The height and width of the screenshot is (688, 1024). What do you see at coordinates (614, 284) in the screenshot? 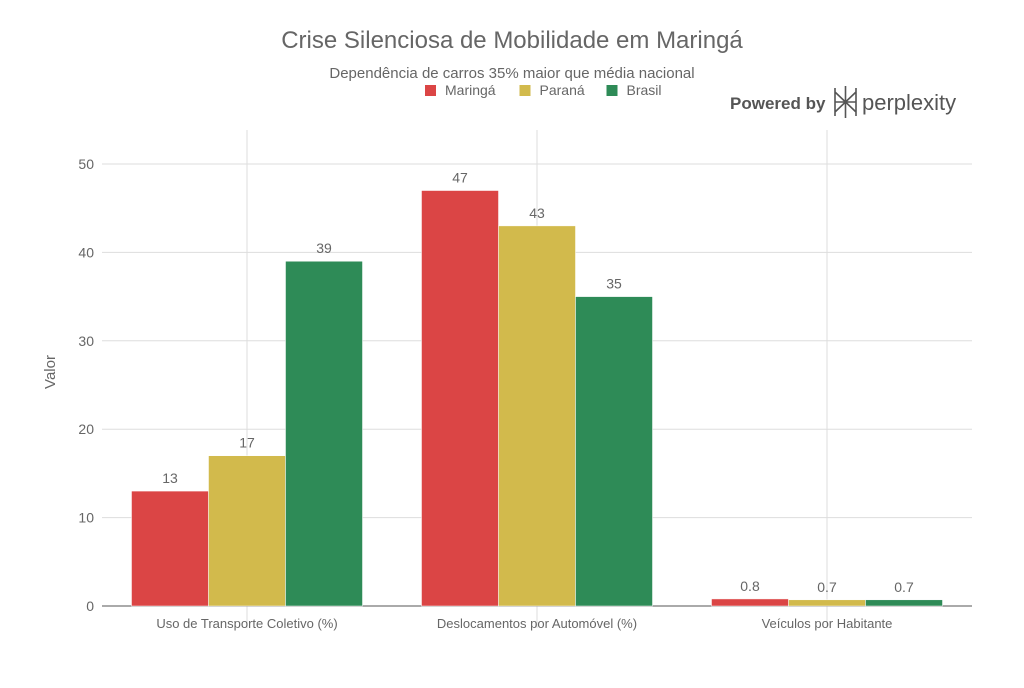
I see `data-label: 35` at bounding box center [614, 284].